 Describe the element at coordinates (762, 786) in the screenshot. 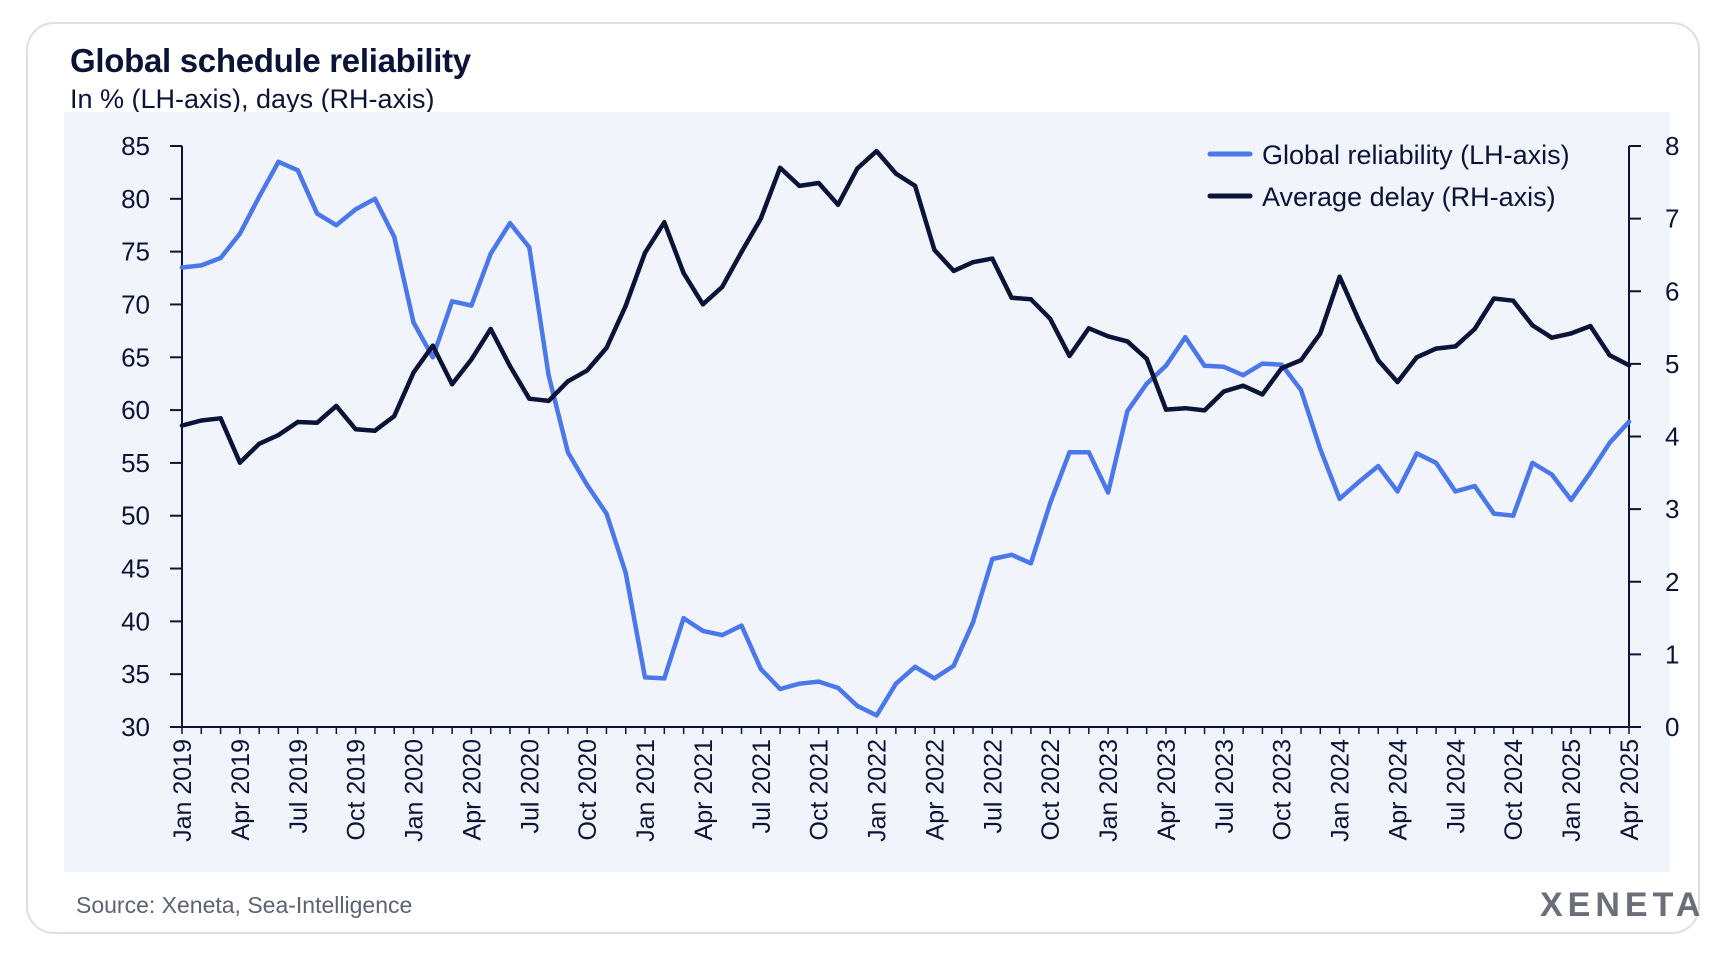

I see `x-tick-label: Jul 2021` at that location.